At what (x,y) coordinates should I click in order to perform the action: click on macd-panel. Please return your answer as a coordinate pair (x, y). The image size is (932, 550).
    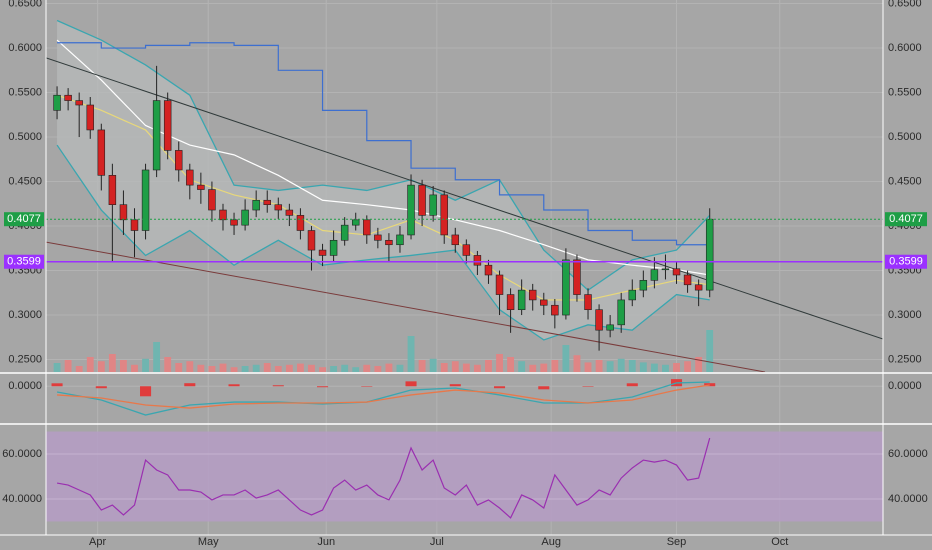
    Looking at the image, I should click on (383, 397).